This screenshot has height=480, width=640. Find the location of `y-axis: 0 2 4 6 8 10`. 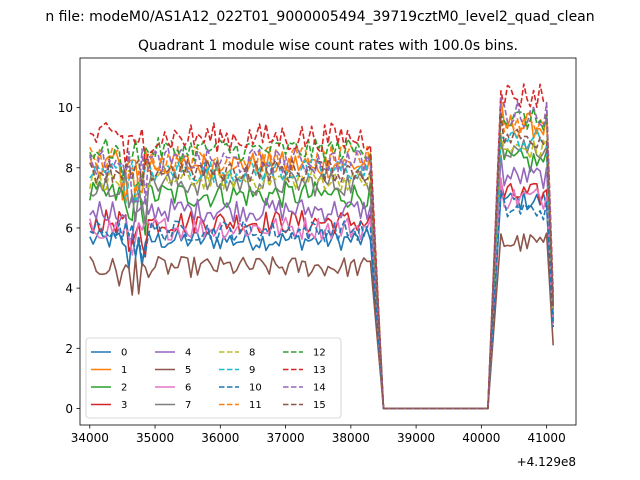

y-axis: 0 2 4 6 8 10 is located at coordinates (69, 258).